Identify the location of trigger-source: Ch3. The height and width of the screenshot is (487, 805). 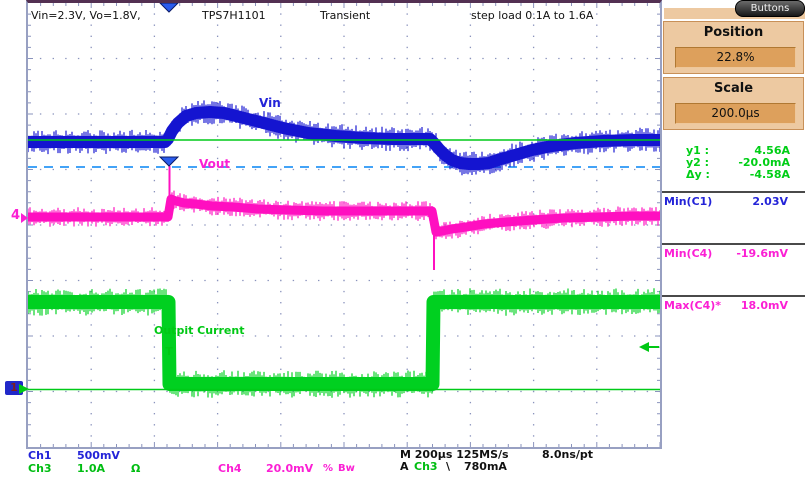
(426, 466).